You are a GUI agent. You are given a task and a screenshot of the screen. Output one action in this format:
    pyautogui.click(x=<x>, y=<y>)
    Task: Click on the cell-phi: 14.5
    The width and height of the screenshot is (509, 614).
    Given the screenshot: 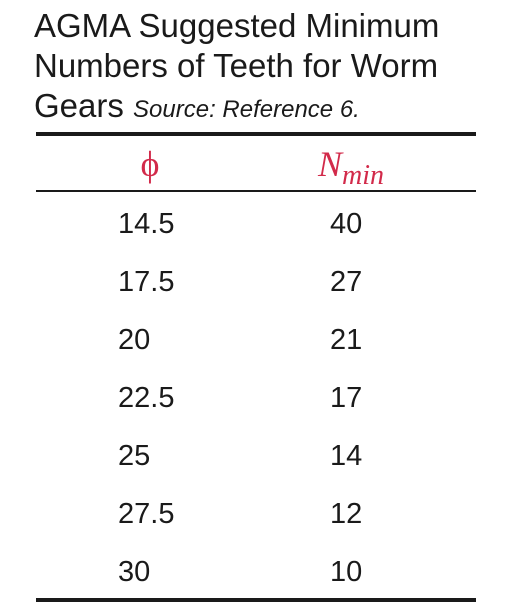 What is the action you would take?
    pyautogui.click(x=146, y=224)
    